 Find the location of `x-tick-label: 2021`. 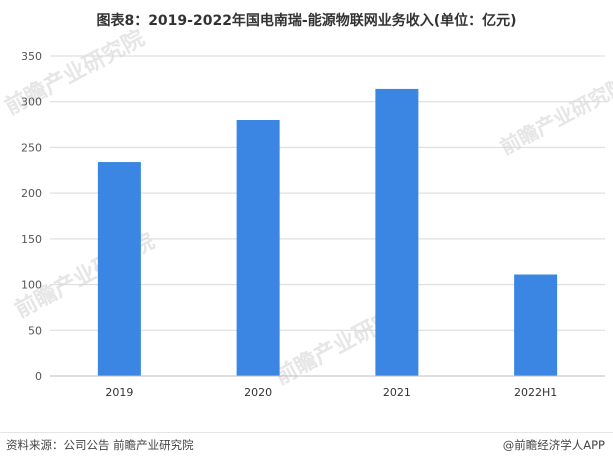

x-tick-label: 2021 is located at coordinates (397, 392).